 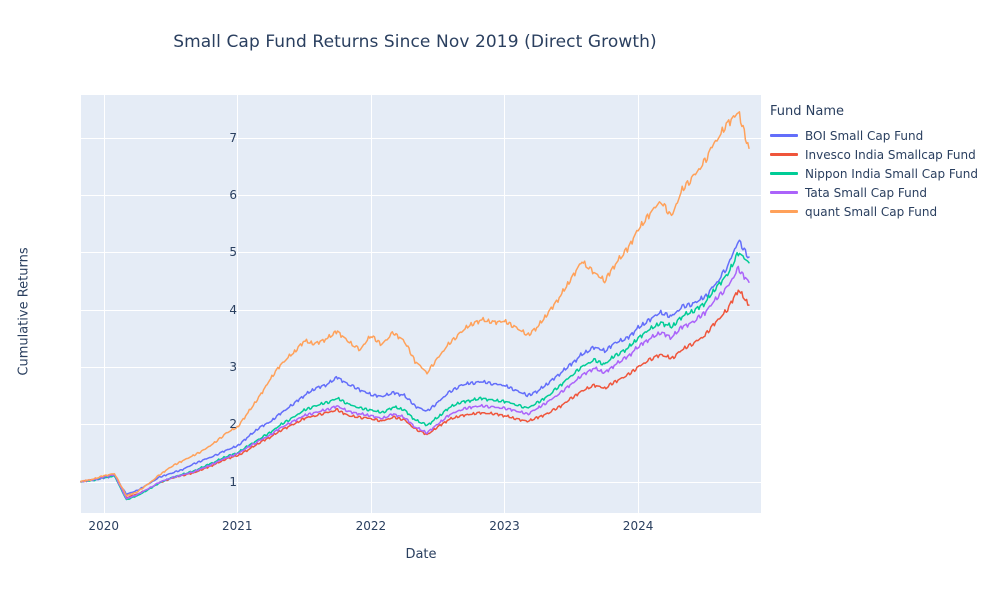 I want to click on y-axis-tick-label: 4, so click(x=233, y=309).